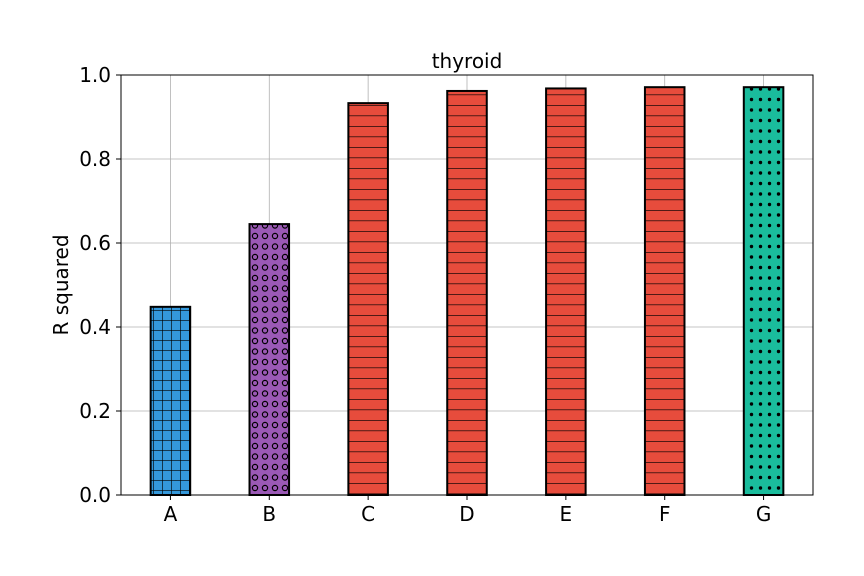 This screenshot has height=576, width=864. What do you see at coordinates (95, 411) in the screenshot?
I see `y-tick-label: 0.2` at bounding box center [95, 411].